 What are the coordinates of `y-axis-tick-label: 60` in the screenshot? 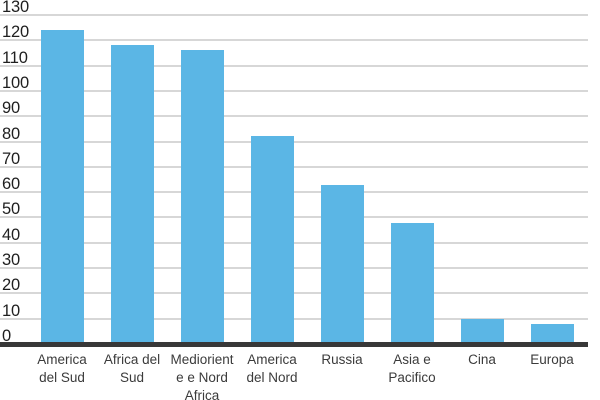 It's located at (11, 184).